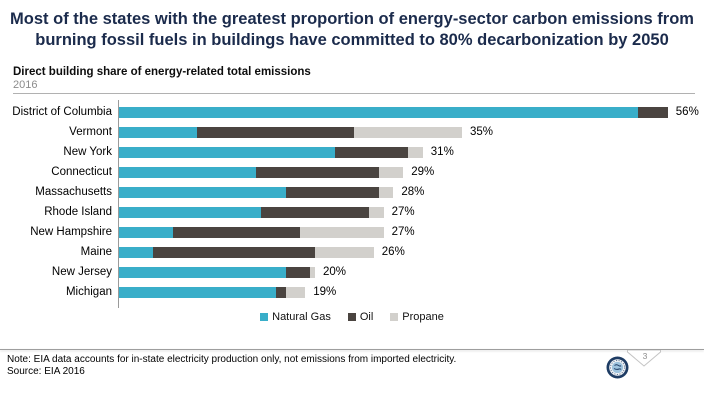 The image size is (704, 412). Describe the element at coordinates (352, 272) in the screenshot. I see `chart-row: New Jersey 20%` at that location.